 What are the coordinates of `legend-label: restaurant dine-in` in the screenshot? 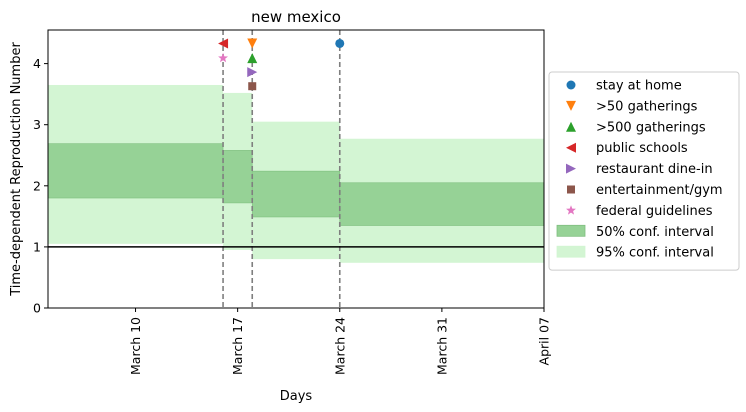 It's located at (654, 169).